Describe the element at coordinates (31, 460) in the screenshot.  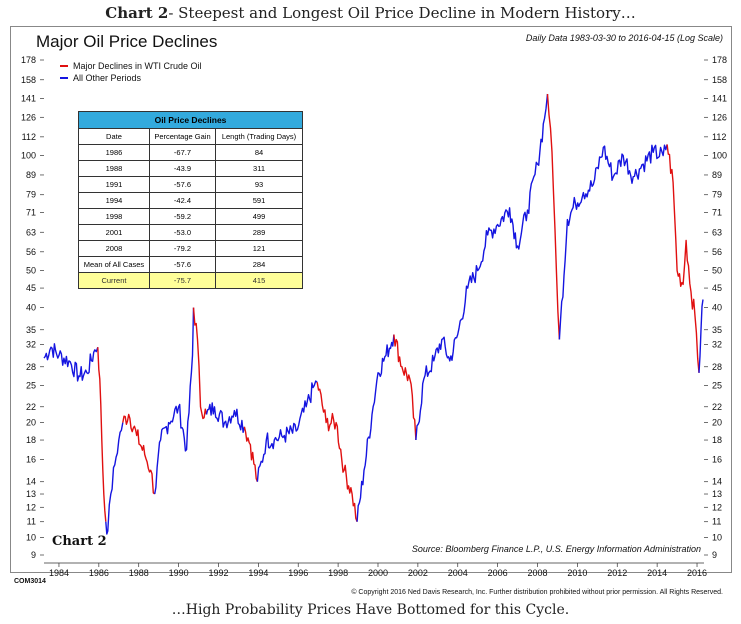
I see `y-tick-label-left: 16` at that location.